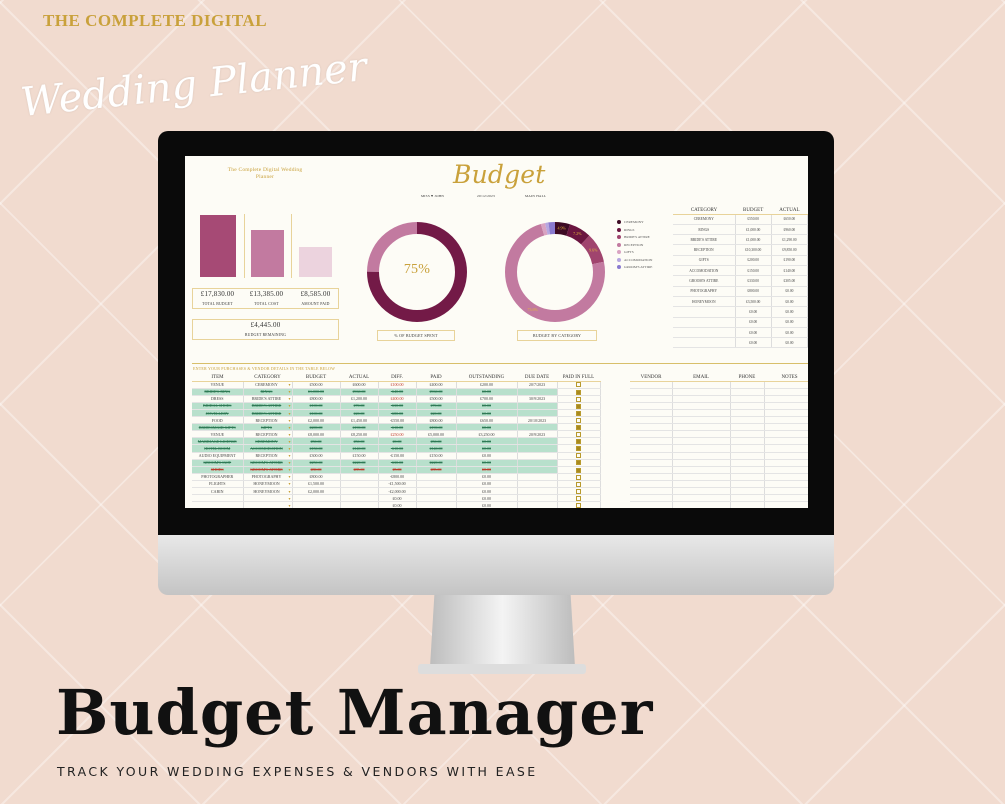 This screenshot has height=804, width=1005. Describe the element at coordinates (704, 291) in the screenshot. I see `table-cell: PHOTOGRAPHY` at that location.